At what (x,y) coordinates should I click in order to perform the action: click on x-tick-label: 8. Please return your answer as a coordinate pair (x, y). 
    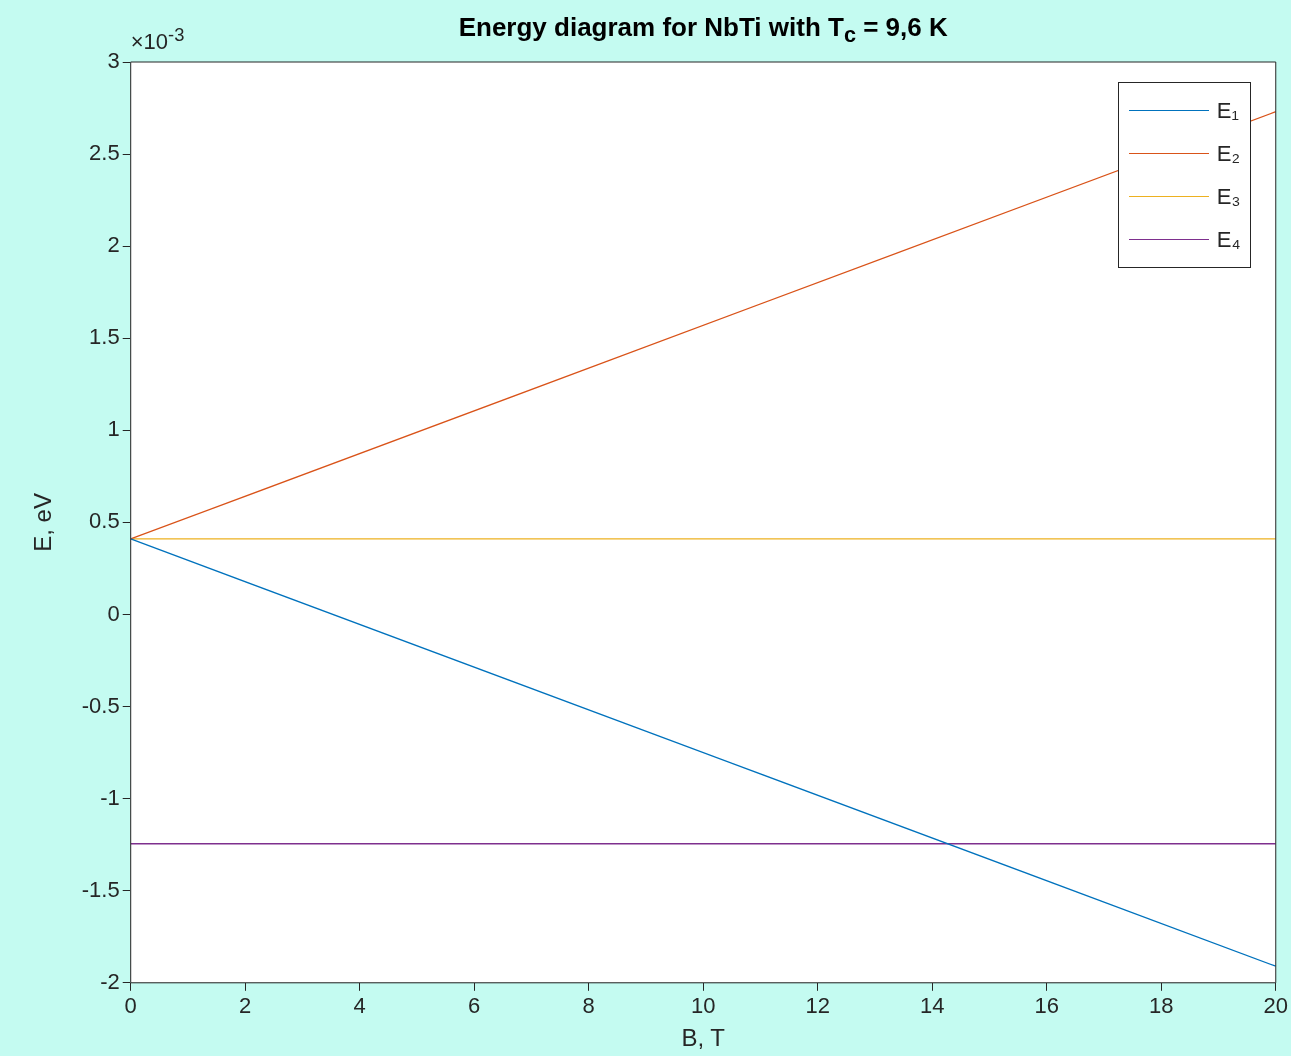
    Looking at the image, I should click on (588, 1006).